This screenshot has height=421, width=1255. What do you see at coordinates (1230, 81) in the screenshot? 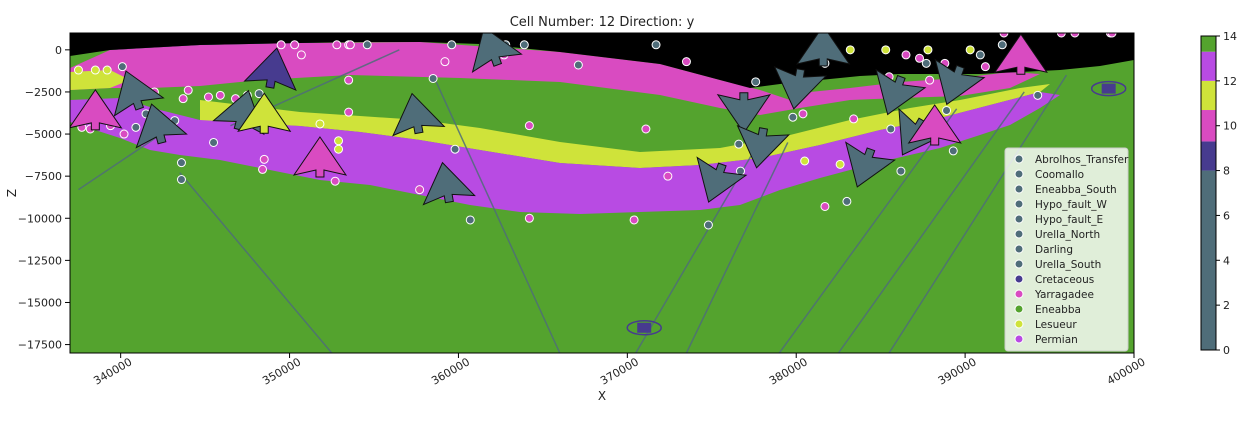
I see `colorbar-tick-label: 12` at bounding box center [1230, 81].